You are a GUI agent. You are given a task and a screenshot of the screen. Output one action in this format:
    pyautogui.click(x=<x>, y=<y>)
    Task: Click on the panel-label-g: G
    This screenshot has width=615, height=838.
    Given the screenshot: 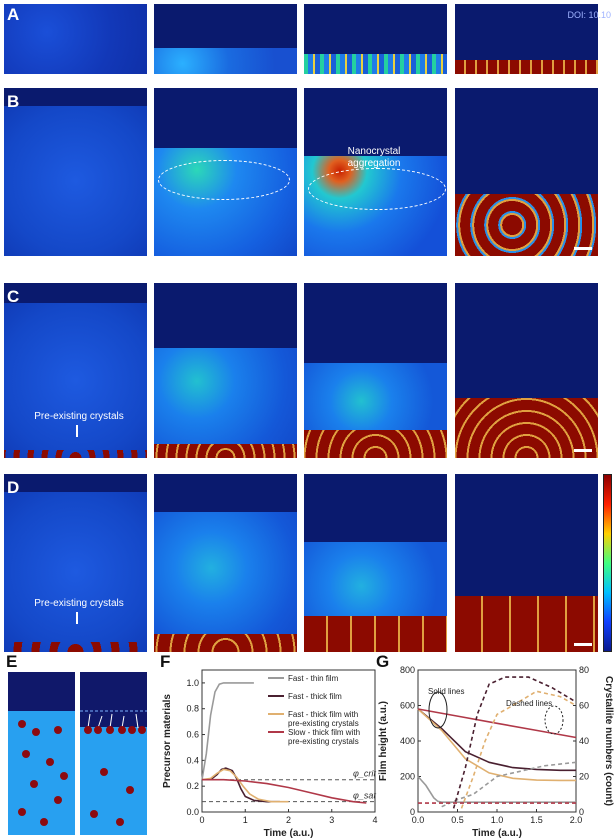 What is the action you would take?
    pyautogui.click(x=383, y=661)
    